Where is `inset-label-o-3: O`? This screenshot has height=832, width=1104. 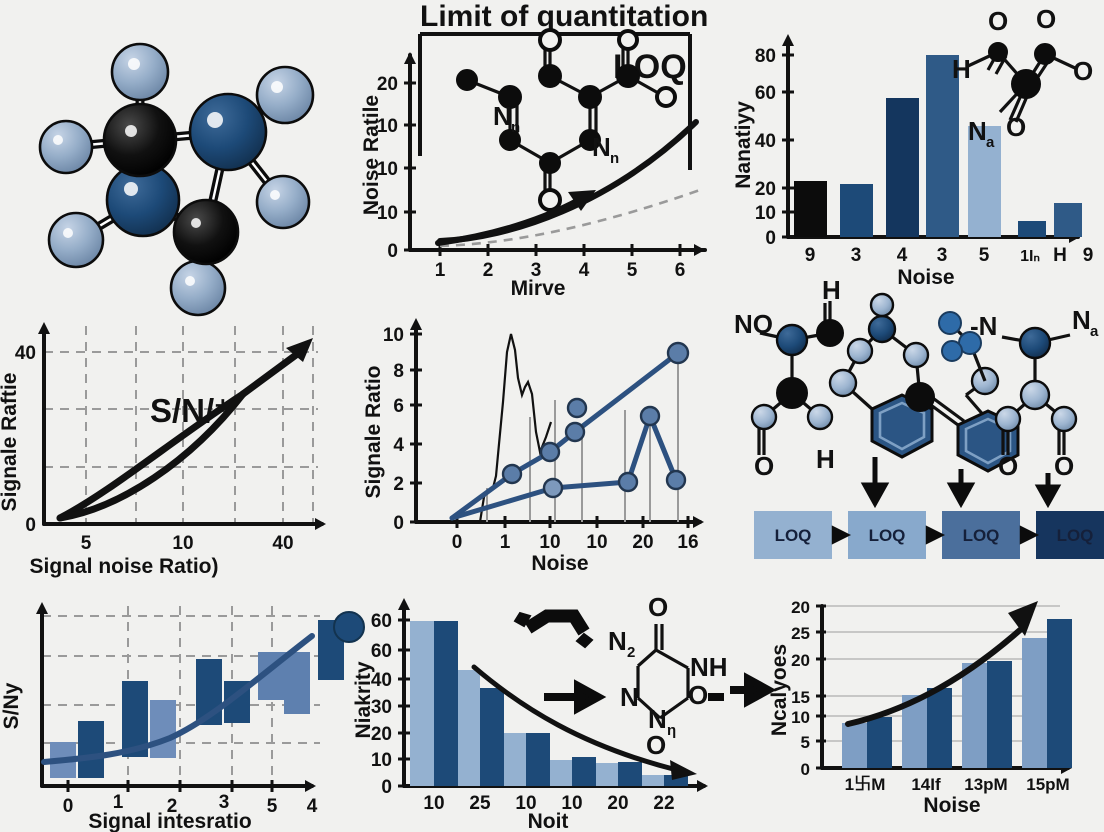 inset-label-o-3: O is located at coordinates (1083, 71).